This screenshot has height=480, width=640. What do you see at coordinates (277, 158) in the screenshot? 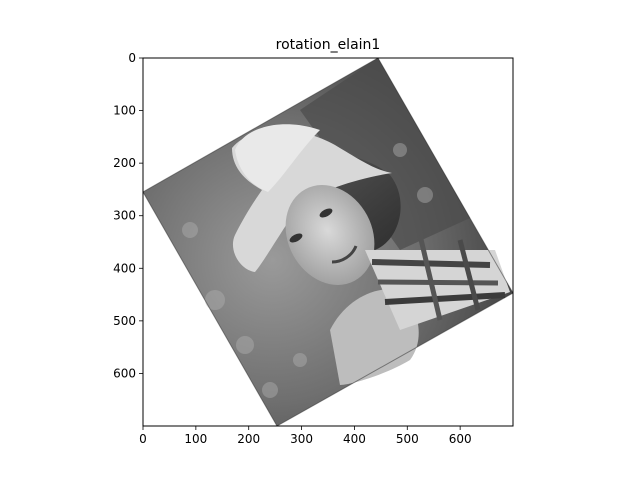
I see `photo-hat-crown` at bounding box center [277, 158].